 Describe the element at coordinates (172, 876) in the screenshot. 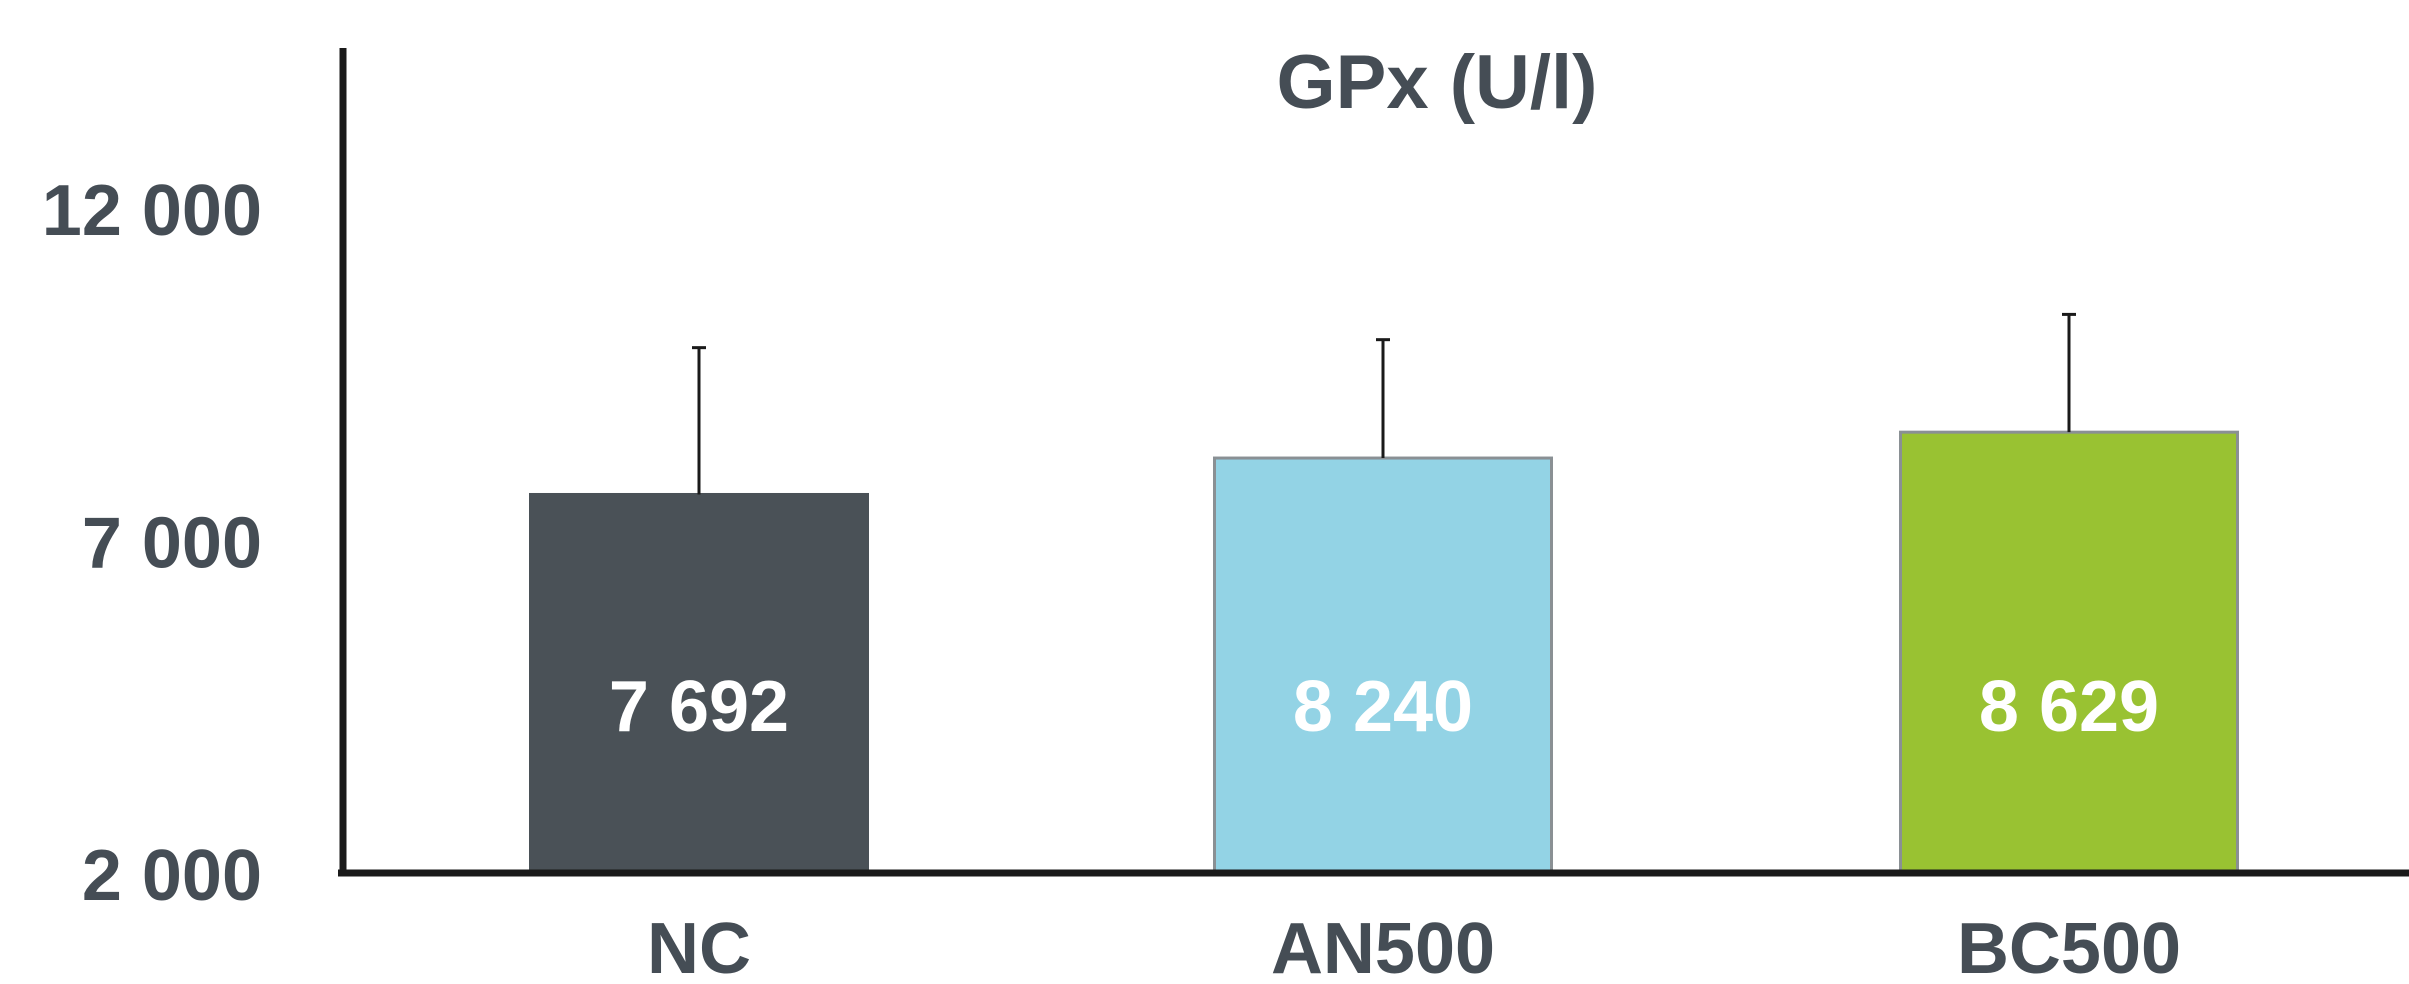

I see `y-tick-label: 2 000` at that location.